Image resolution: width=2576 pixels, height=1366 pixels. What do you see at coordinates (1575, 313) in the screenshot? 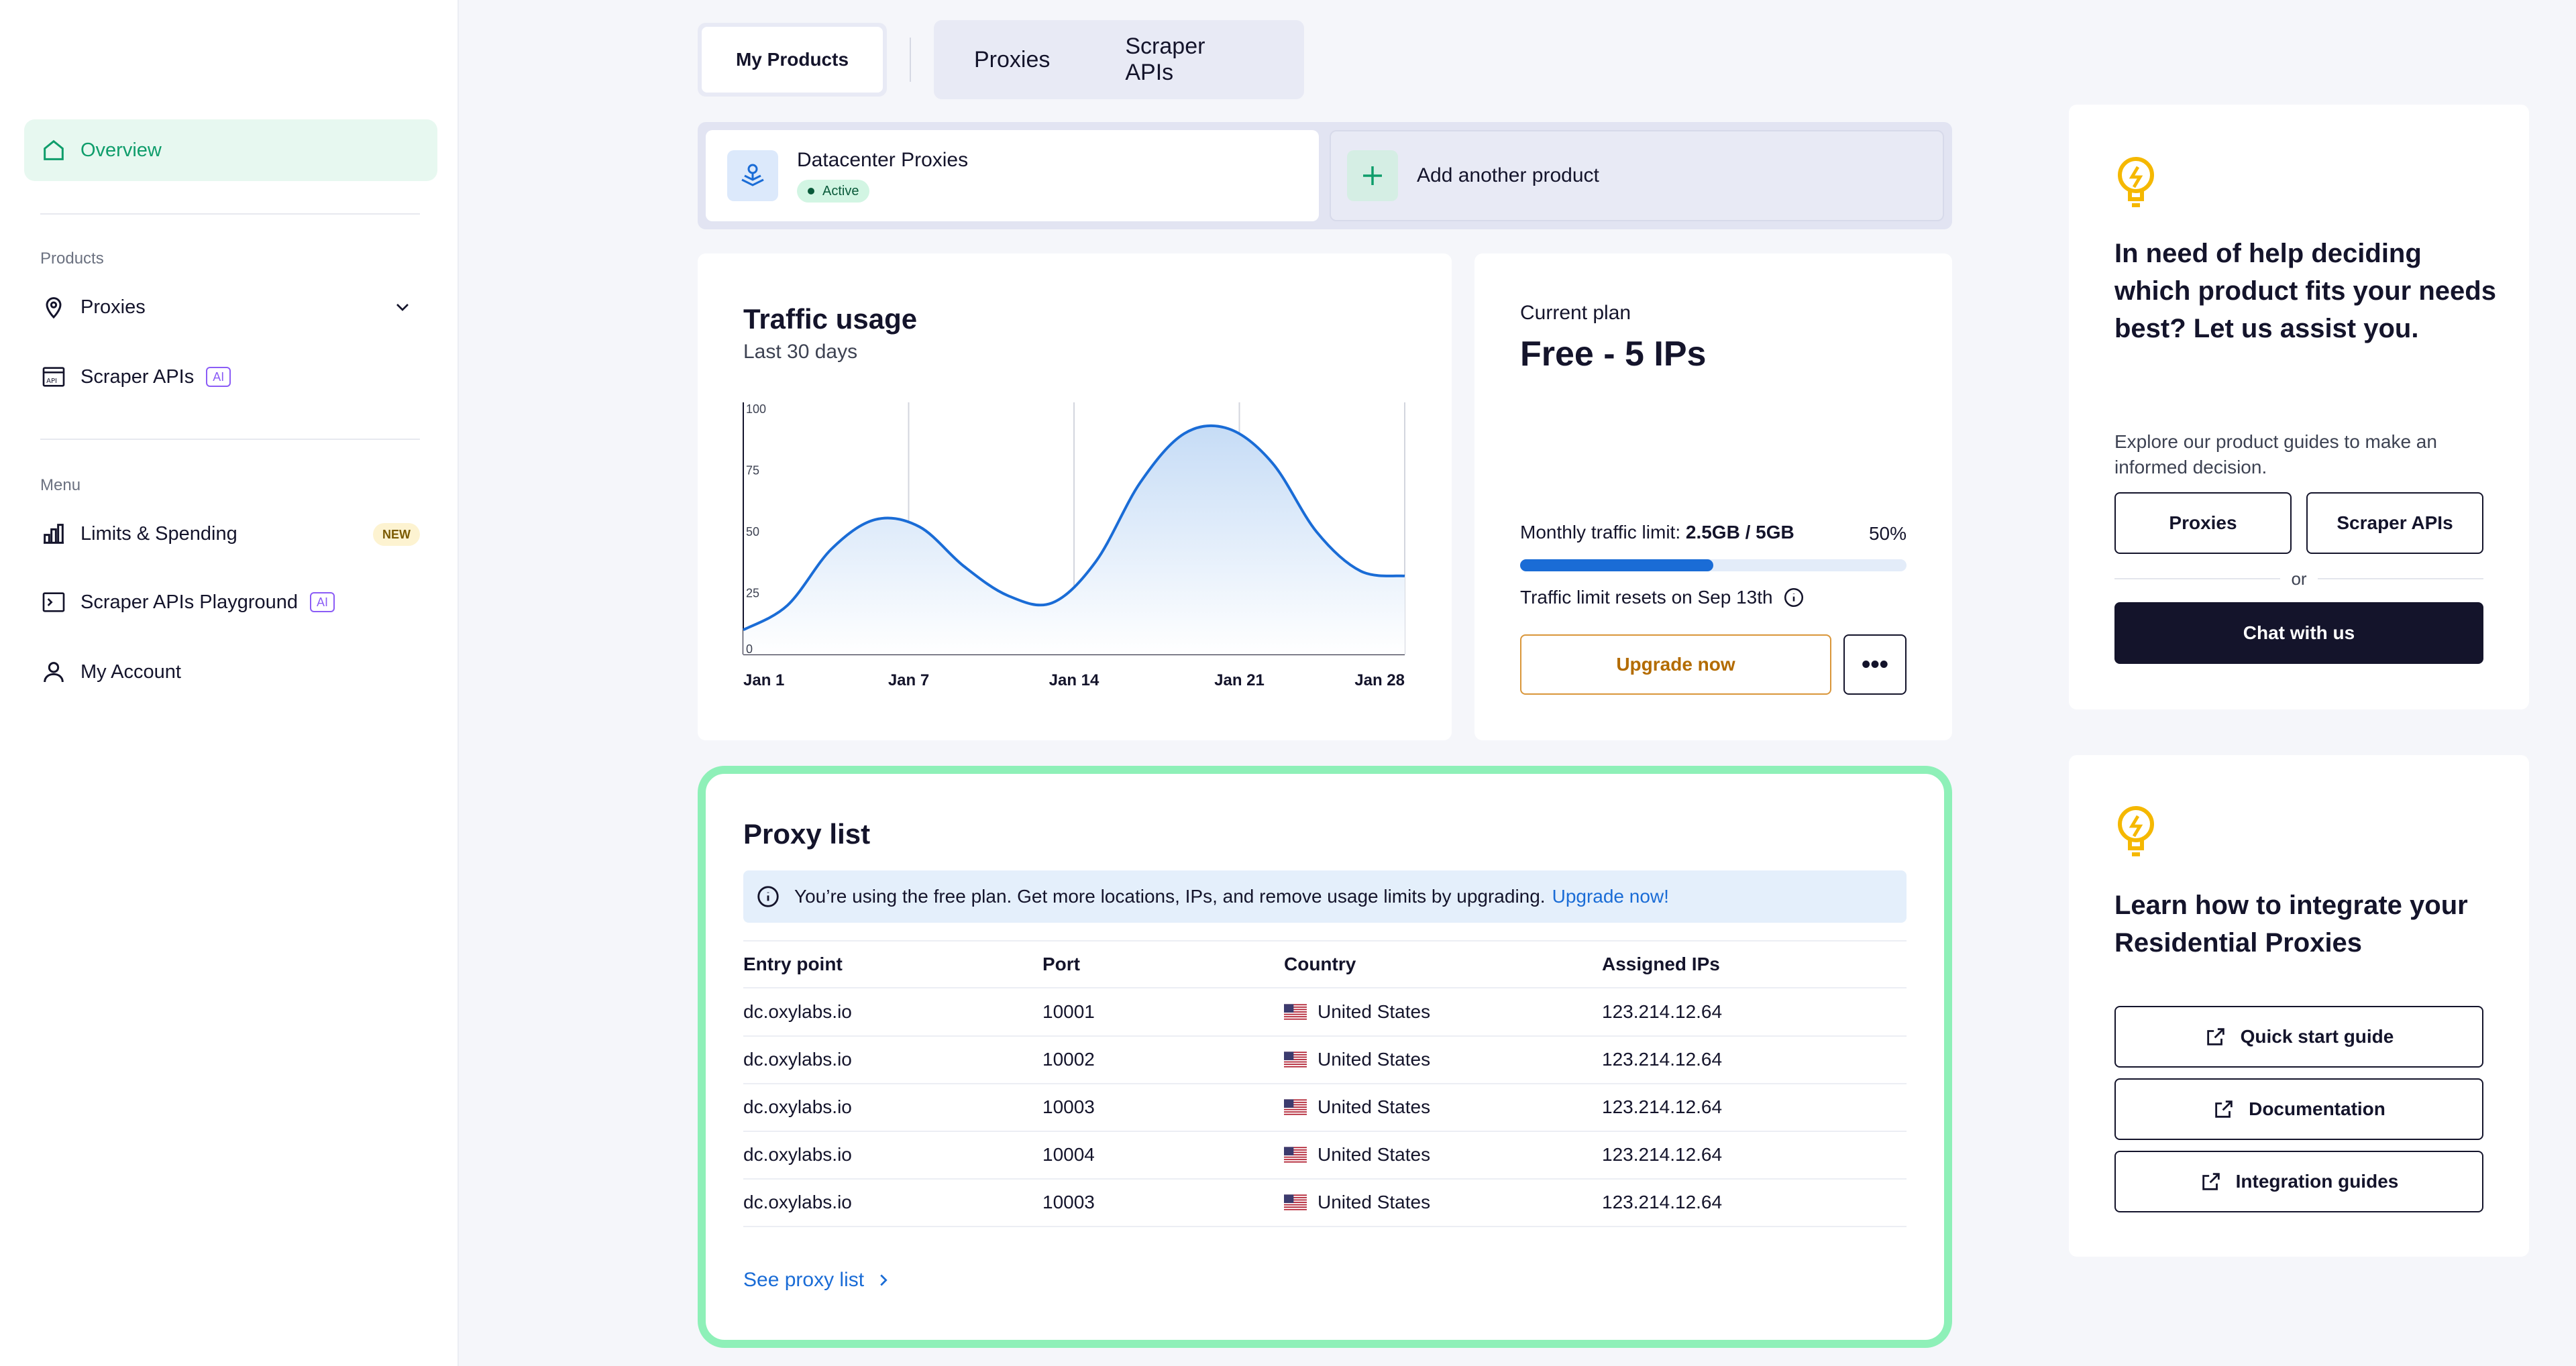
I see `plan-label: Current plan` at bounding box center [1575, 313].